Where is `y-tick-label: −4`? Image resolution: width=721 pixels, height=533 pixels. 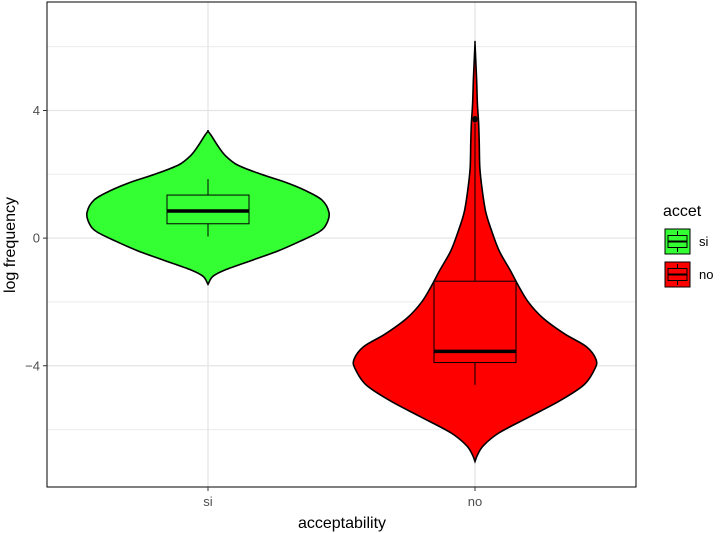 y-tick-label: −4 is located at coordinates (32, 365).